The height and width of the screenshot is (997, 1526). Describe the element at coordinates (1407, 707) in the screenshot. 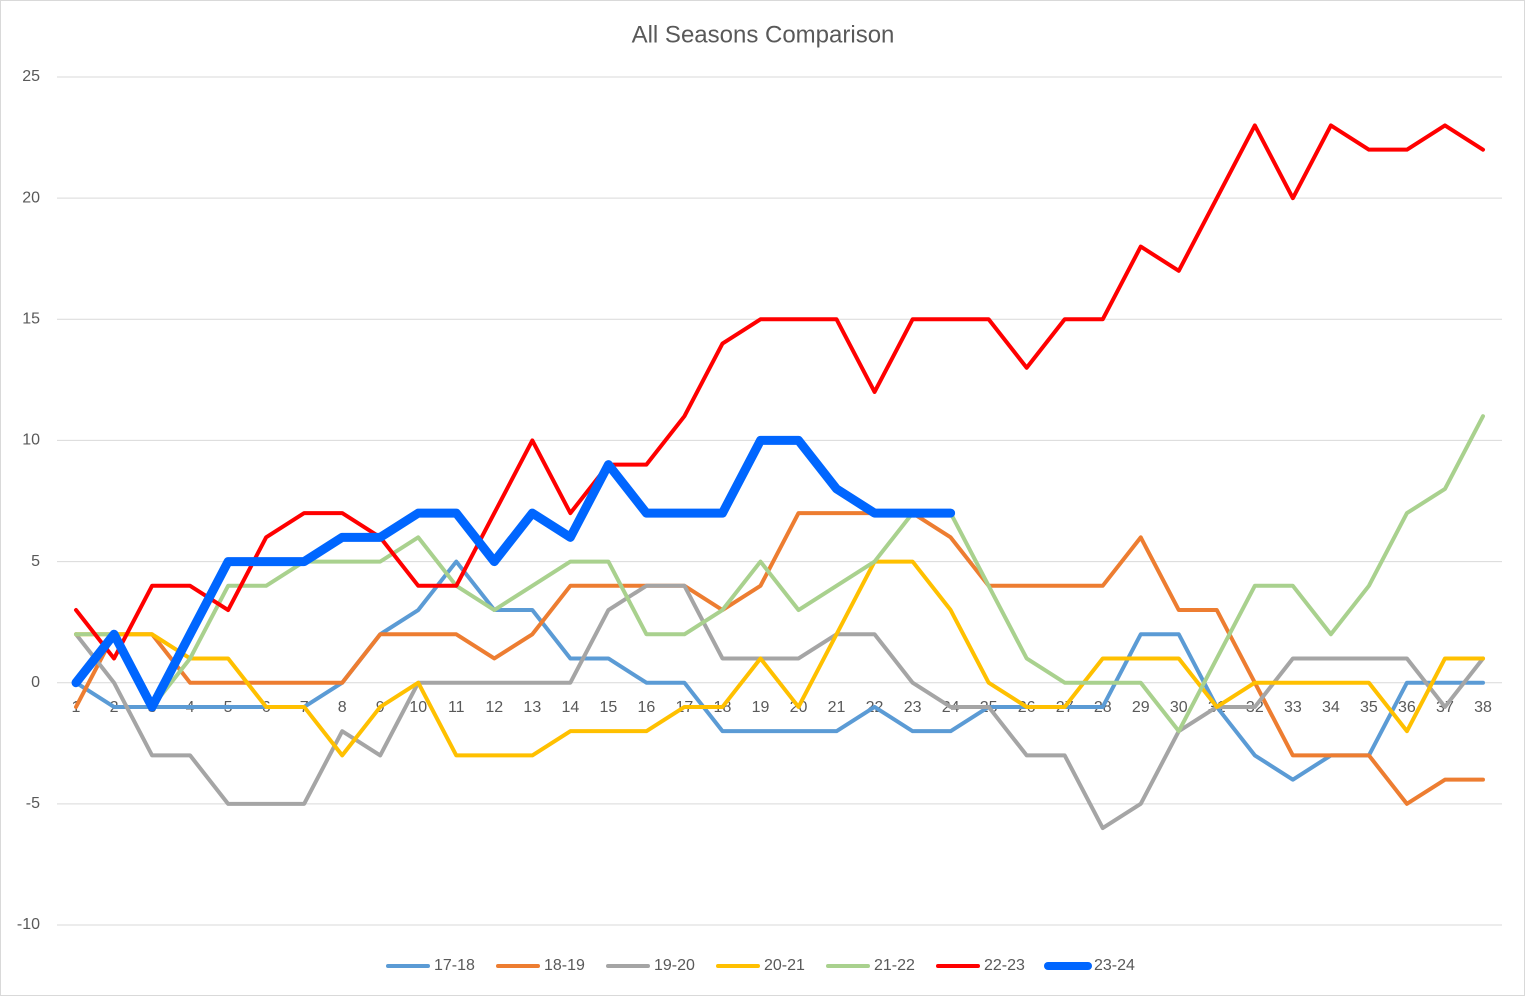

I see `x-tick-label: 36` at that location.